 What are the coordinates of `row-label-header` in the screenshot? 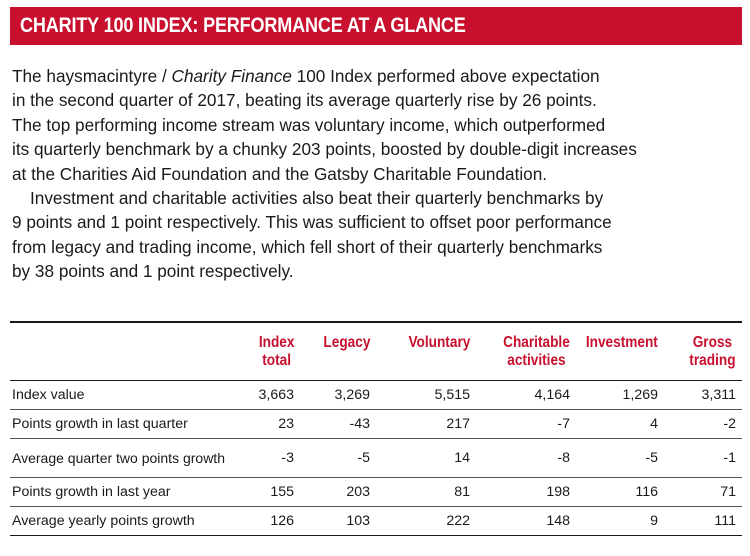 It's located at (121, 352).